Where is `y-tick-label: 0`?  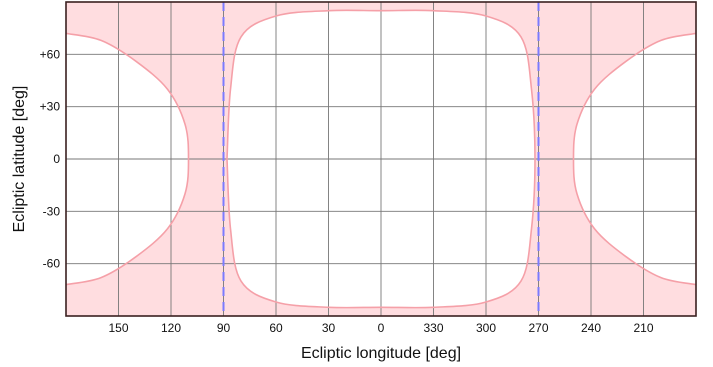
y-tick-label: 0 is located at coordinates (56, 159).